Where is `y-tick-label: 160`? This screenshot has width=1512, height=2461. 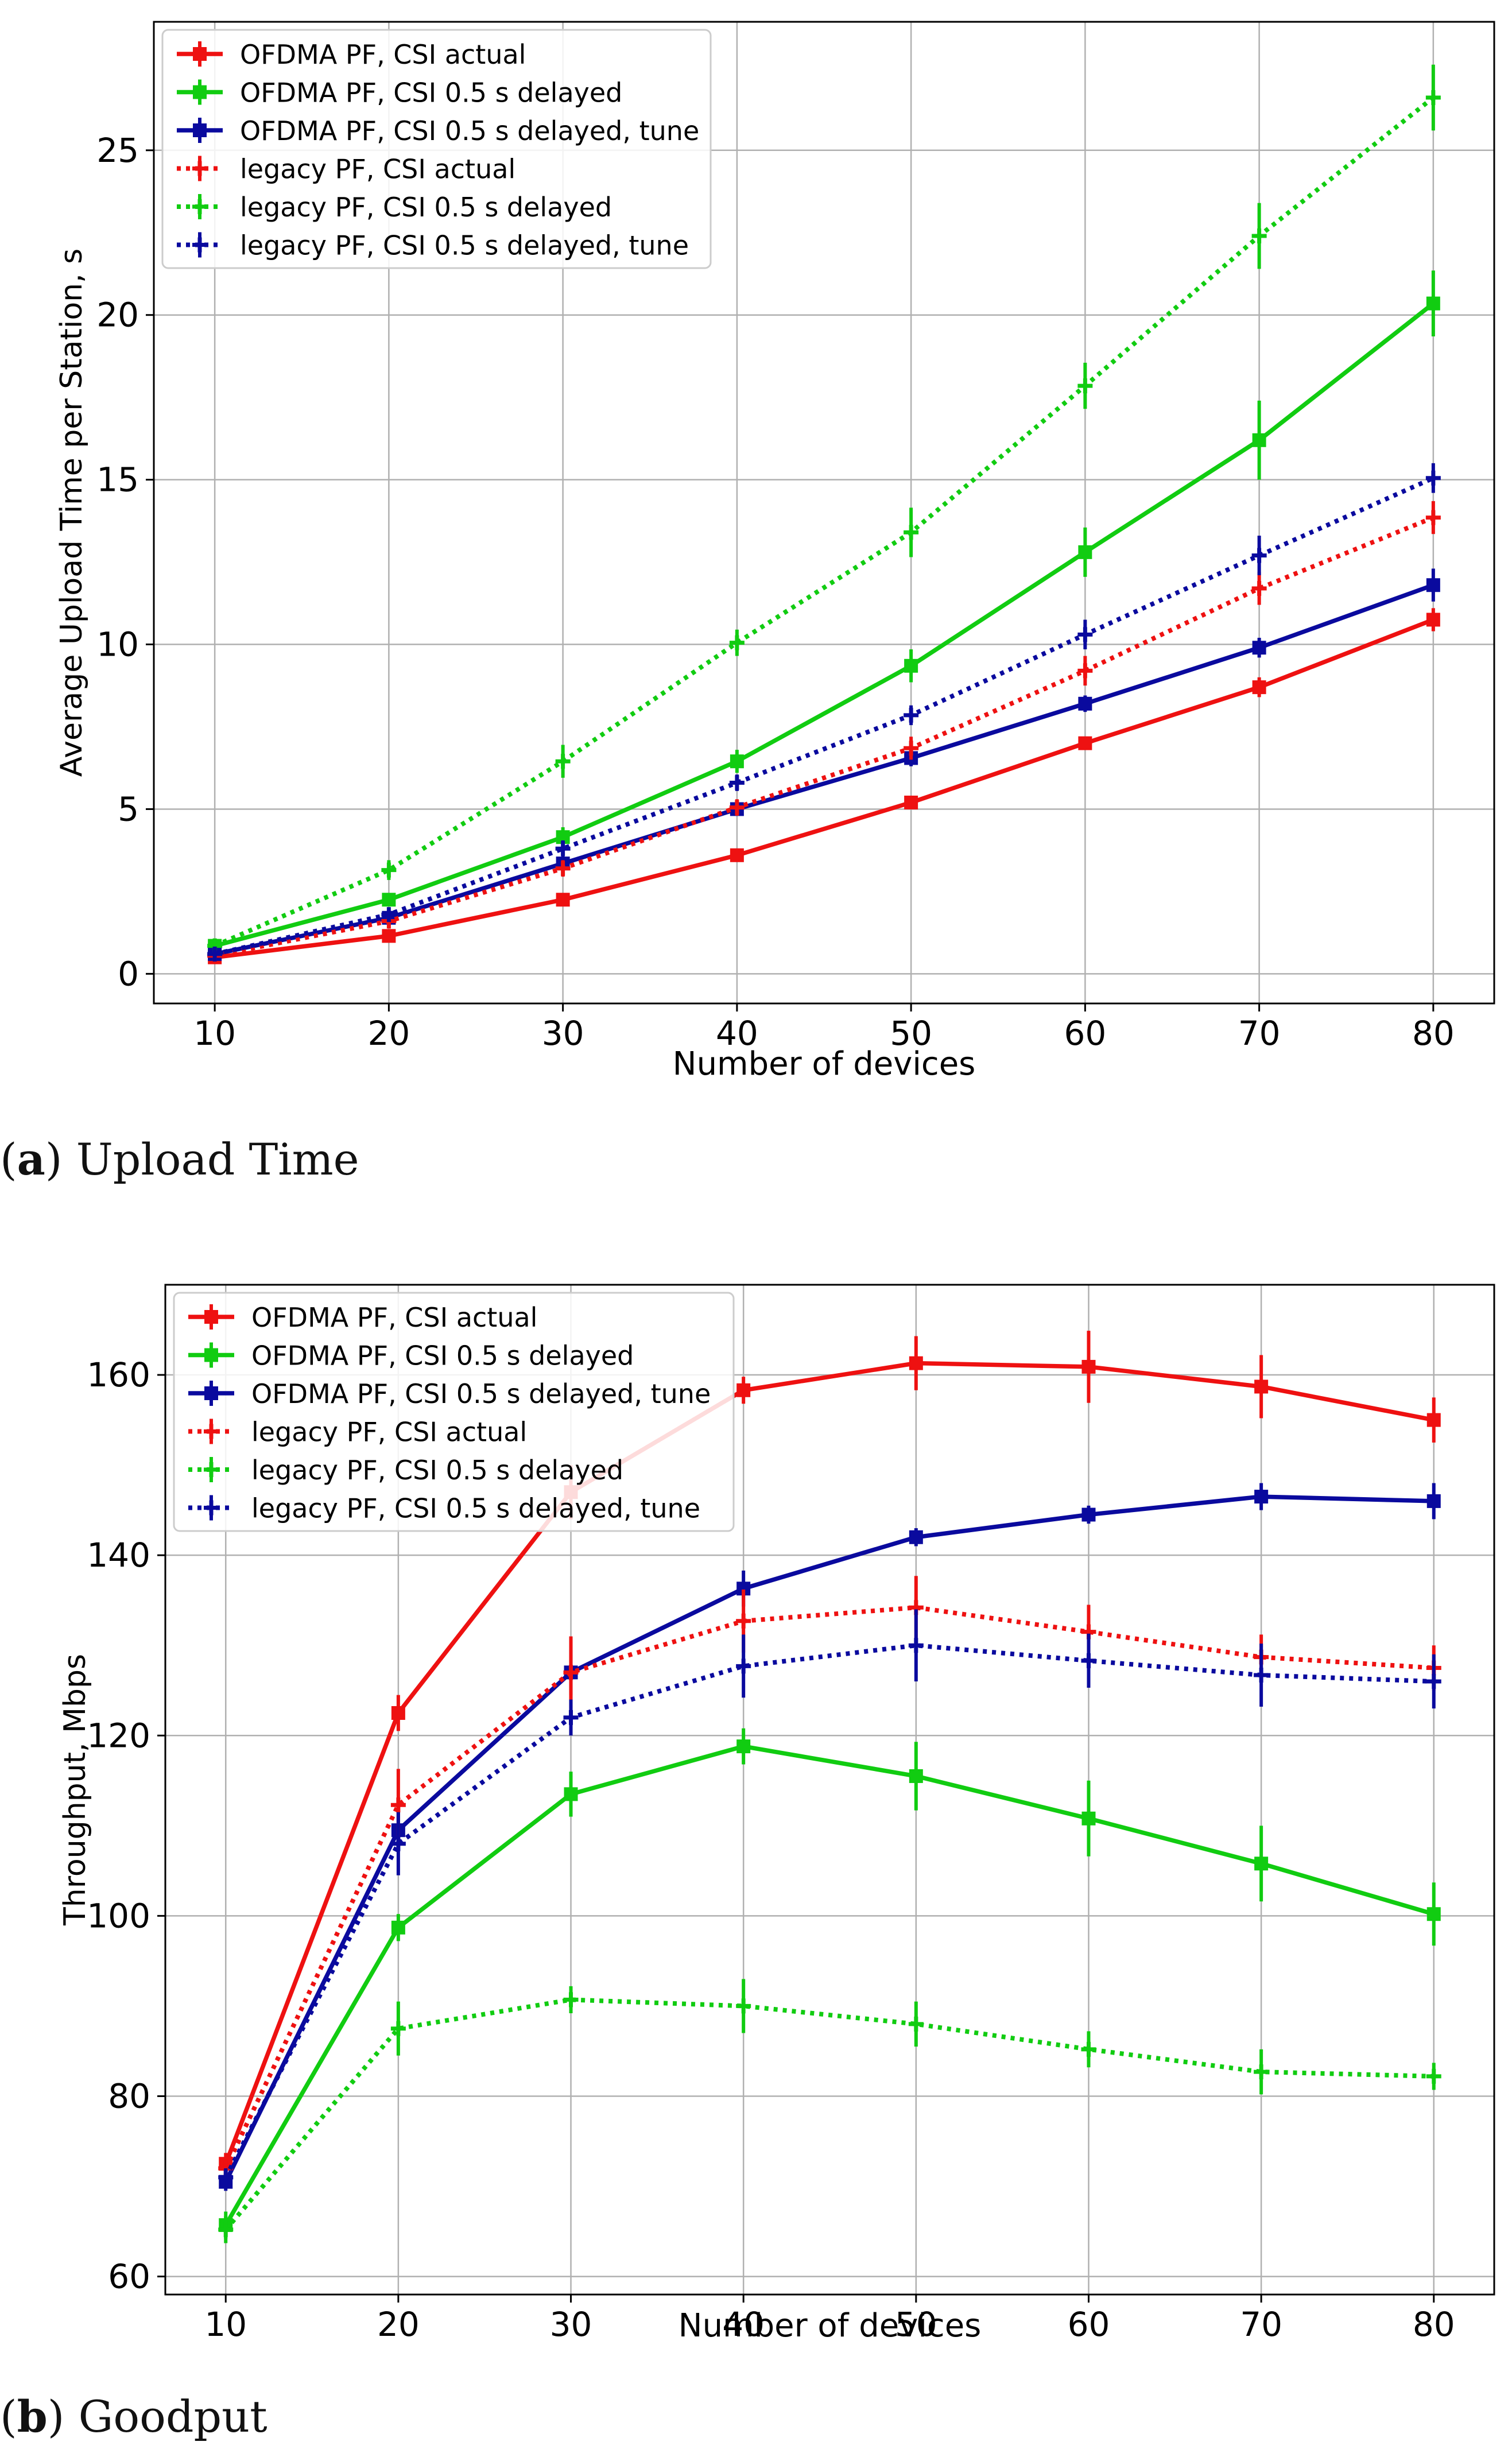 y-tick-label: 160 is located at coordinates (118, 1375).